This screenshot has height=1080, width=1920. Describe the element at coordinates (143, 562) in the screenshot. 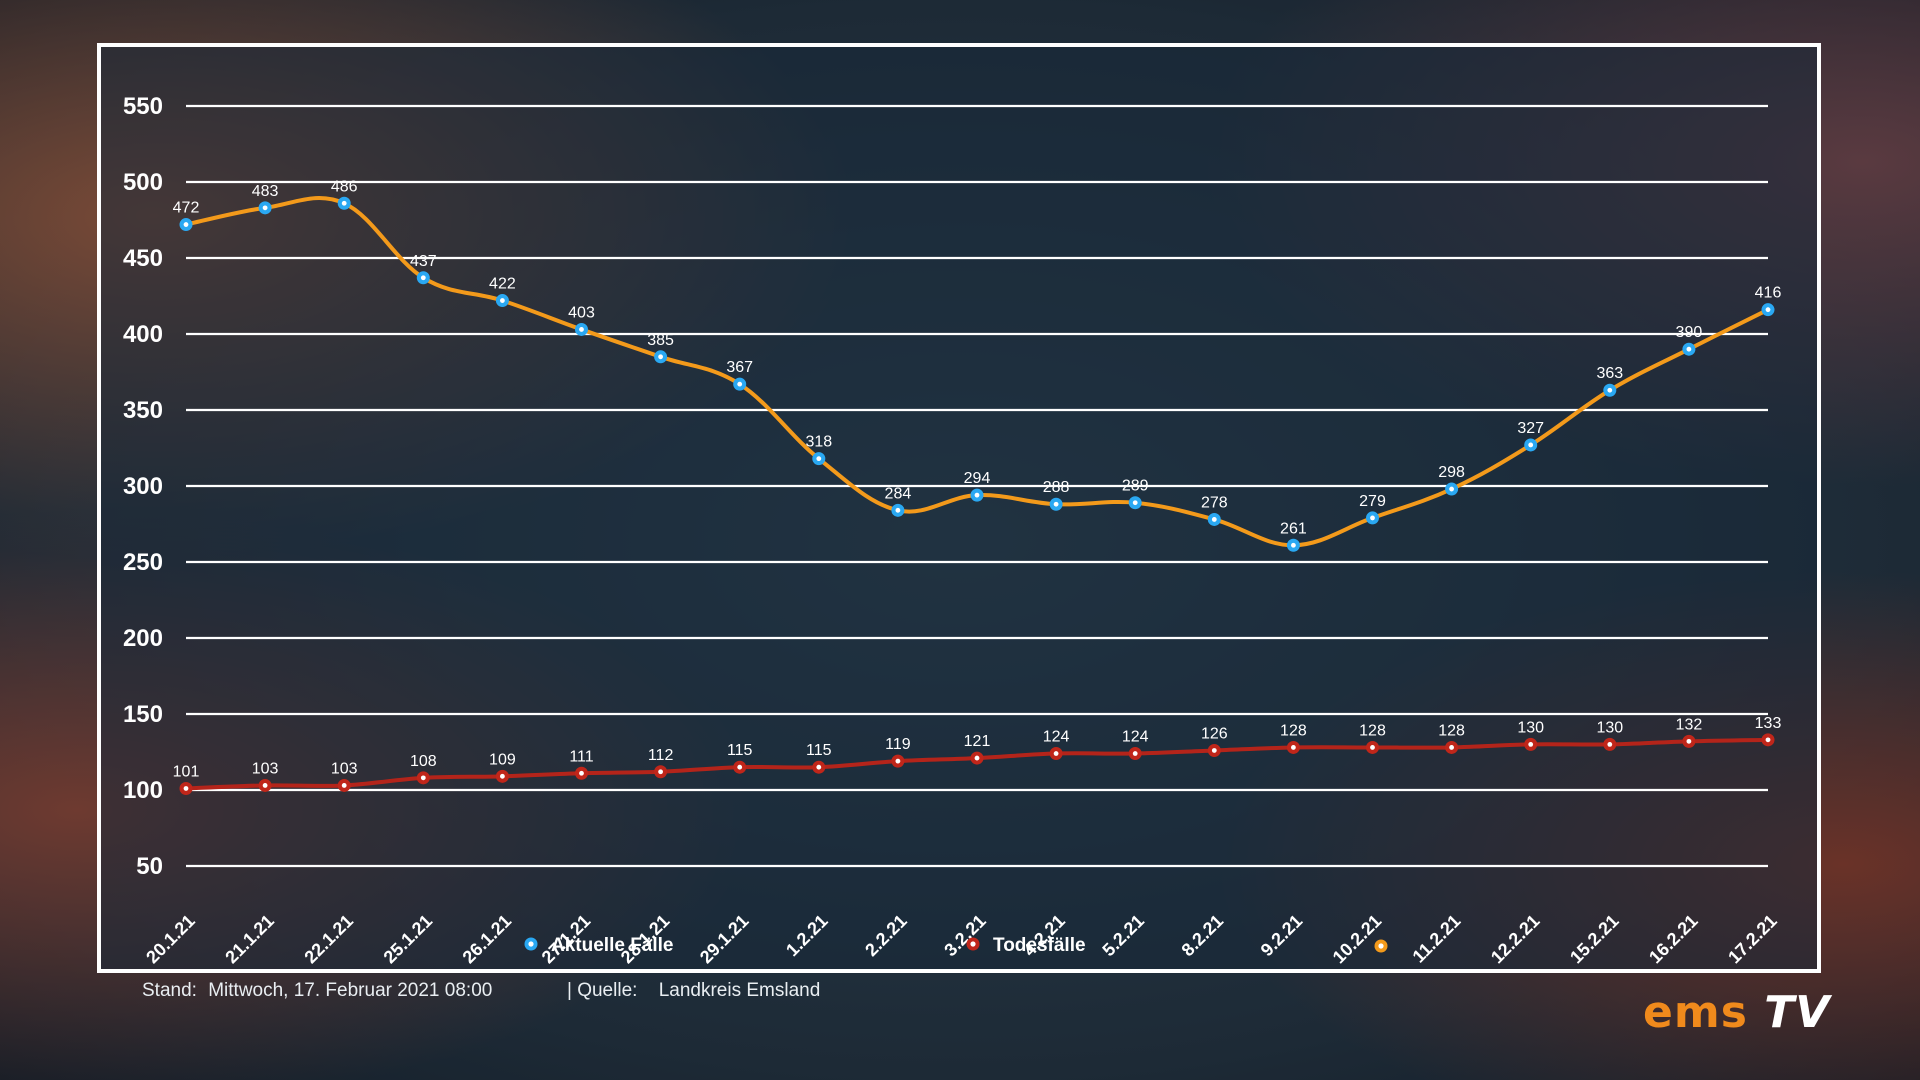

I see `y-tick-label: 250` at that location.